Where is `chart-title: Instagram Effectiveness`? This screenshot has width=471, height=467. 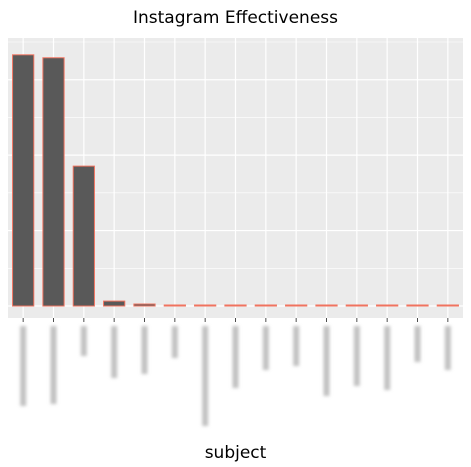 chart-title: Instagram Effectiveness is located at coordinates (235, 18).